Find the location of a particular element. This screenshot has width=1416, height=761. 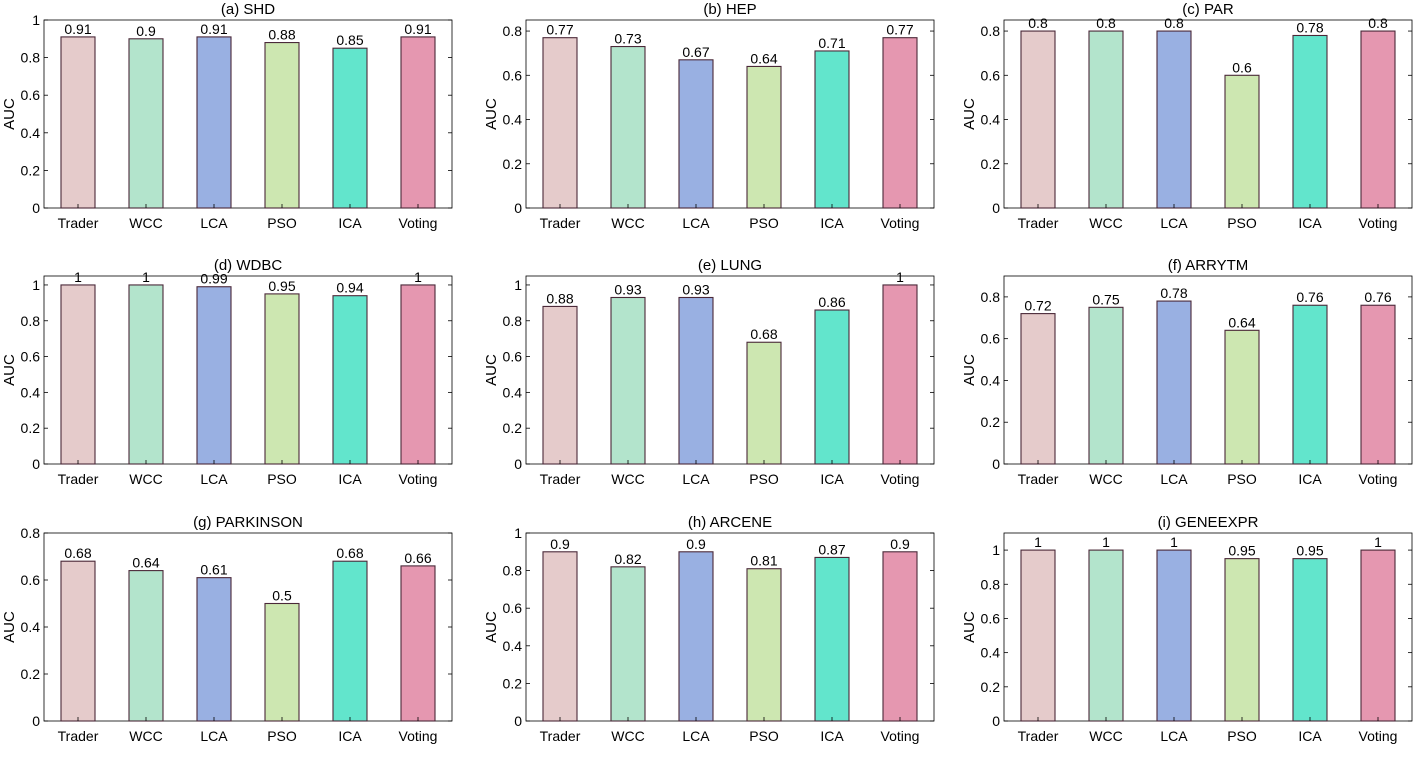

bar-value-label: 0.87 is located at coordinates (831, 549).